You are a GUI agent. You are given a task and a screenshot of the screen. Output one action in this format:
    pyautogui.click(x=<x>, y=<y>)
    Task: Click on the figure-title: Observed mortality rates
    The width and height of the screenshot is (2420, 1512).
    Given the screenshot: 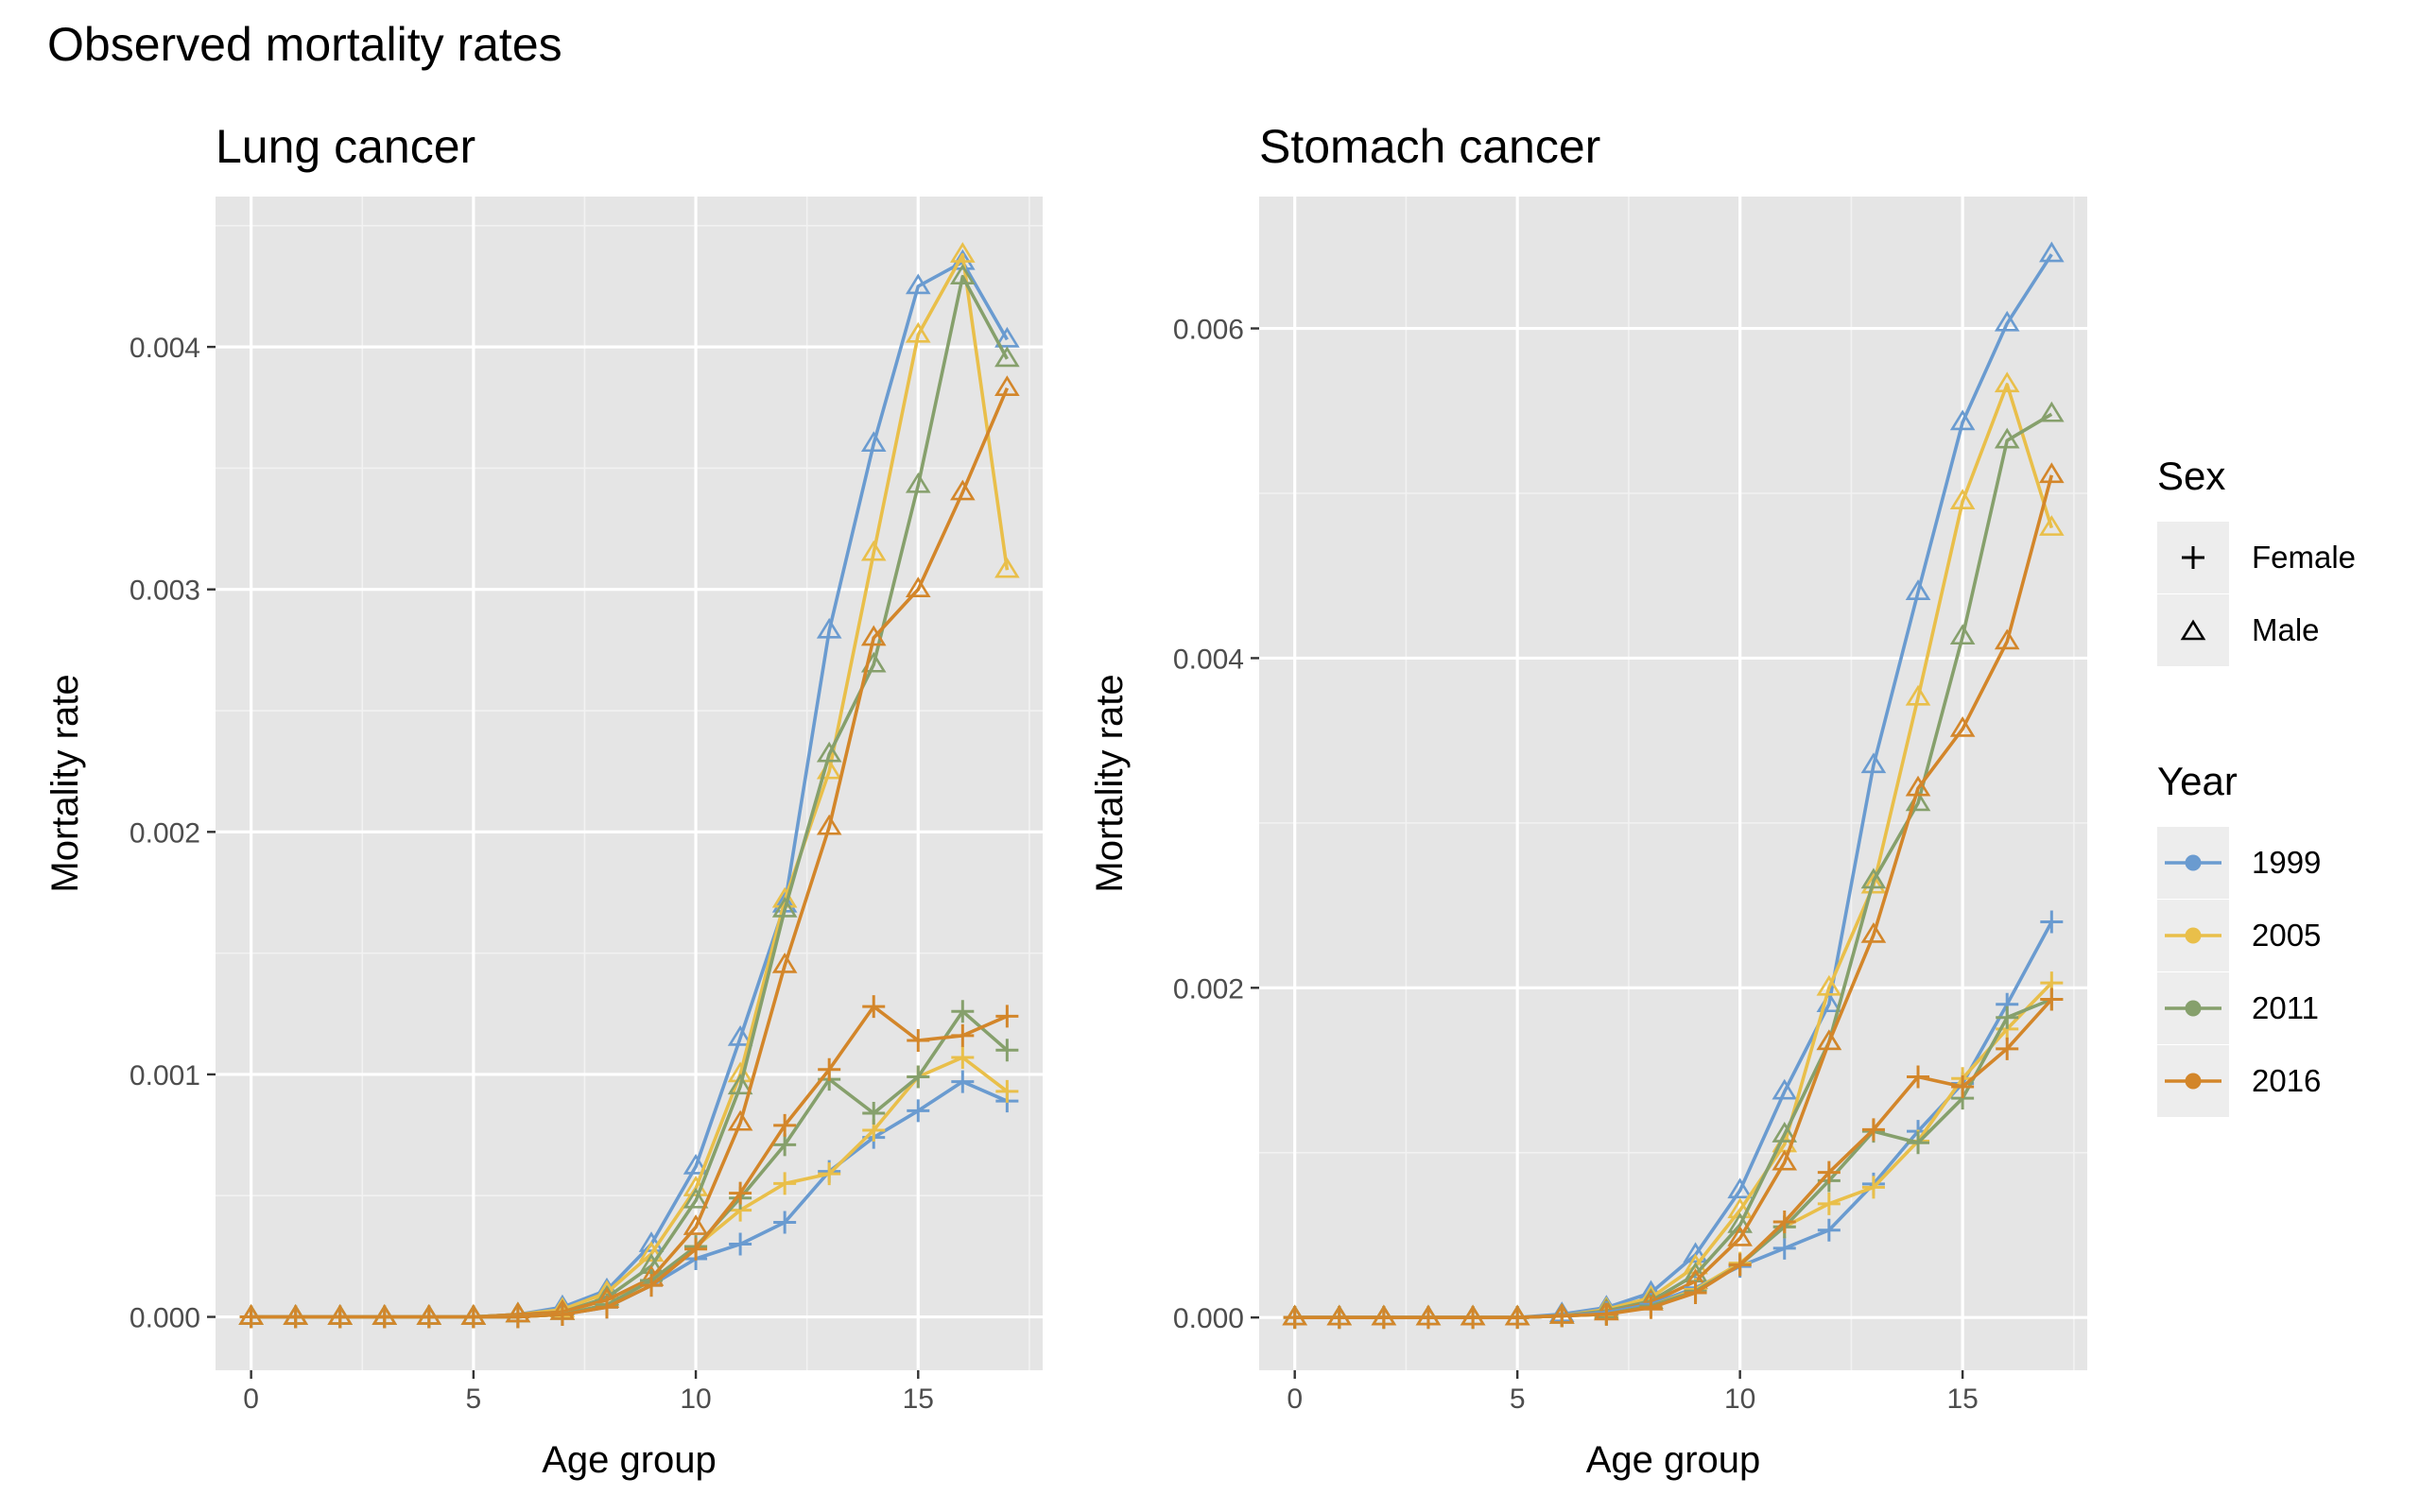 What is the action you would take?
    pyautogui.click(x=304, y=44)
    